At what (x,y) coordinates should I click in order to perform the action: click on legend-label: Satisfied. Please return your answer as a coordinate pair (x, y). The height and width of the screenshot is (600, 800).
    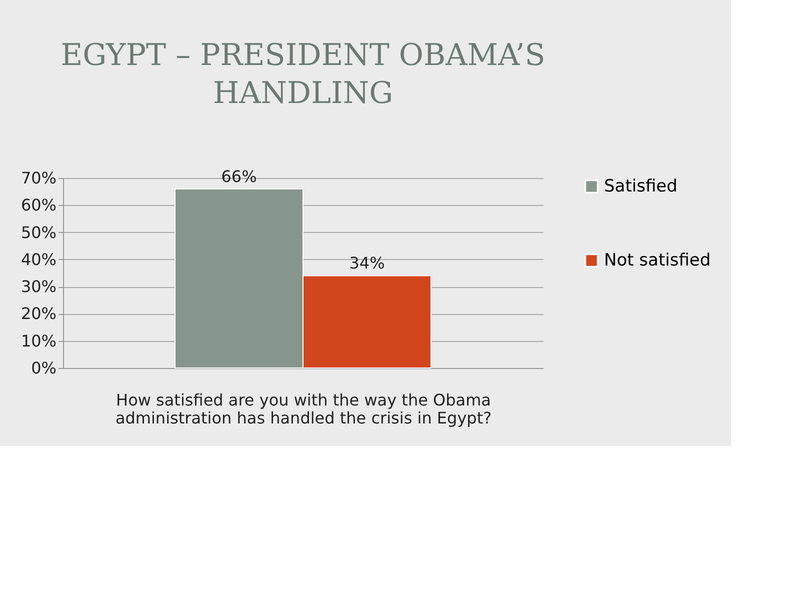
    Looking at the image, I should click on (641, 186).